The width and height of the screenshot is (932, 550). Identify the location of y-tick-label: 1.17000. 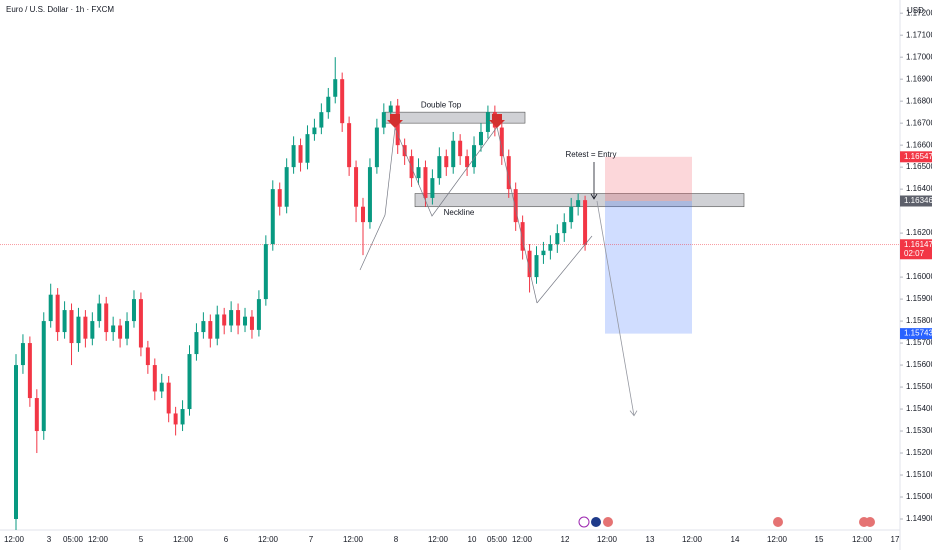
(919, 56).